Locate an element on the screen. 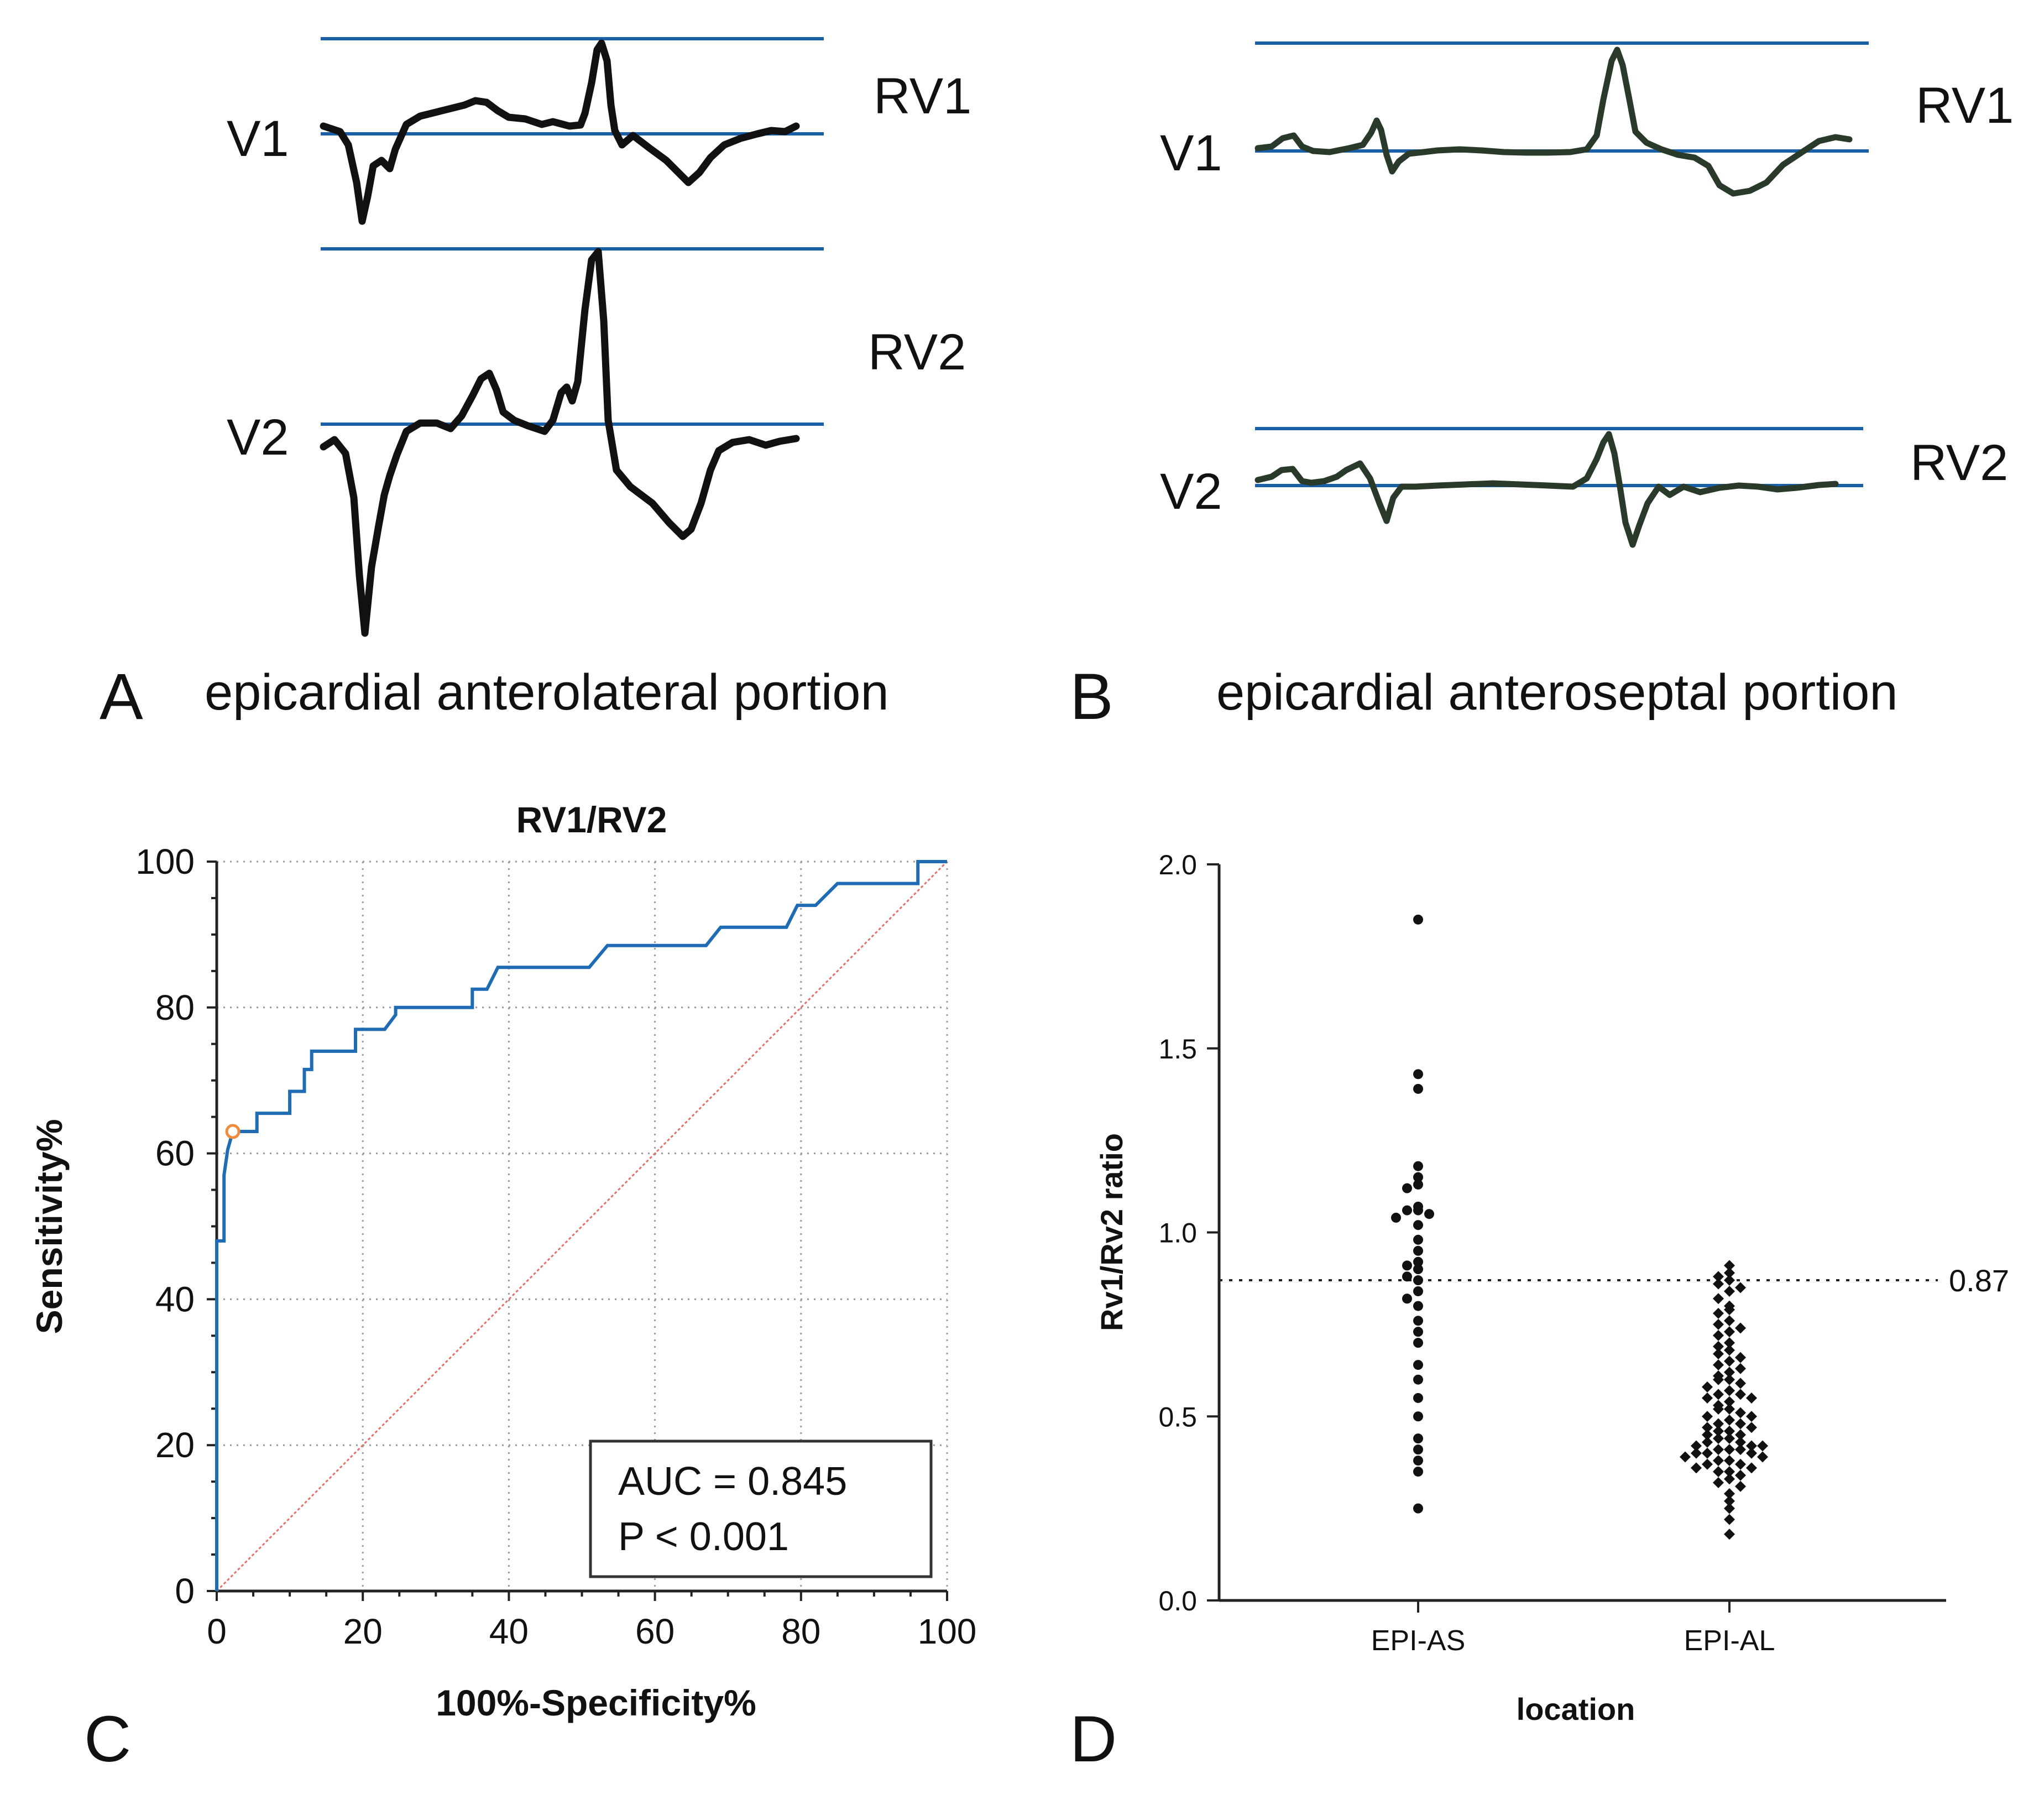  ecg-a-rv2-label: RV2 is located at coordinates (917, 352).